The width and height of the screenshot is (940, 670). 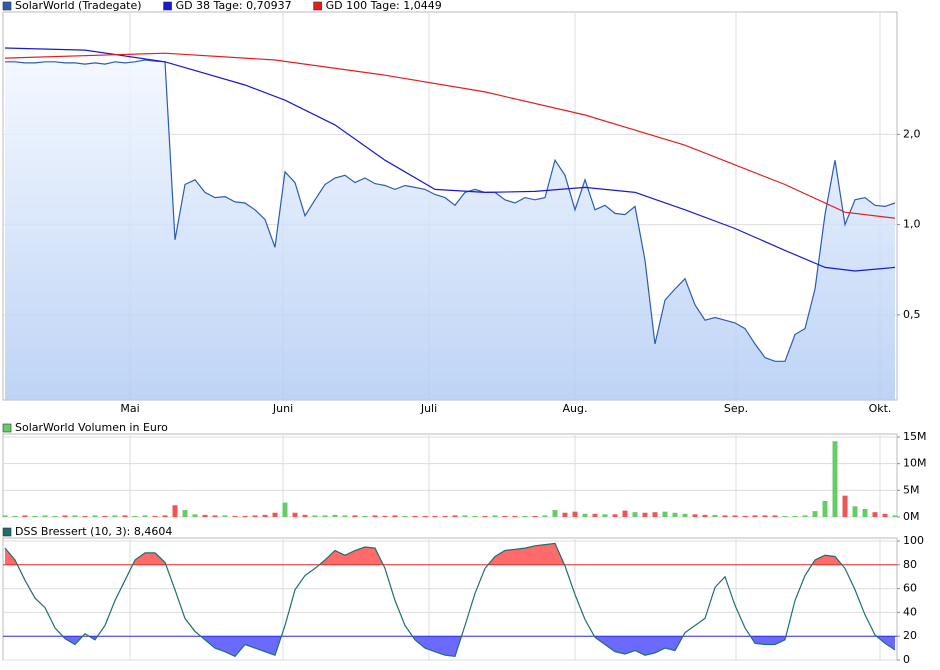 What do you see at coordinates (910, 635) in the screenshot?
I see `y-tick-label: 20` at bounding box center [910, 635].